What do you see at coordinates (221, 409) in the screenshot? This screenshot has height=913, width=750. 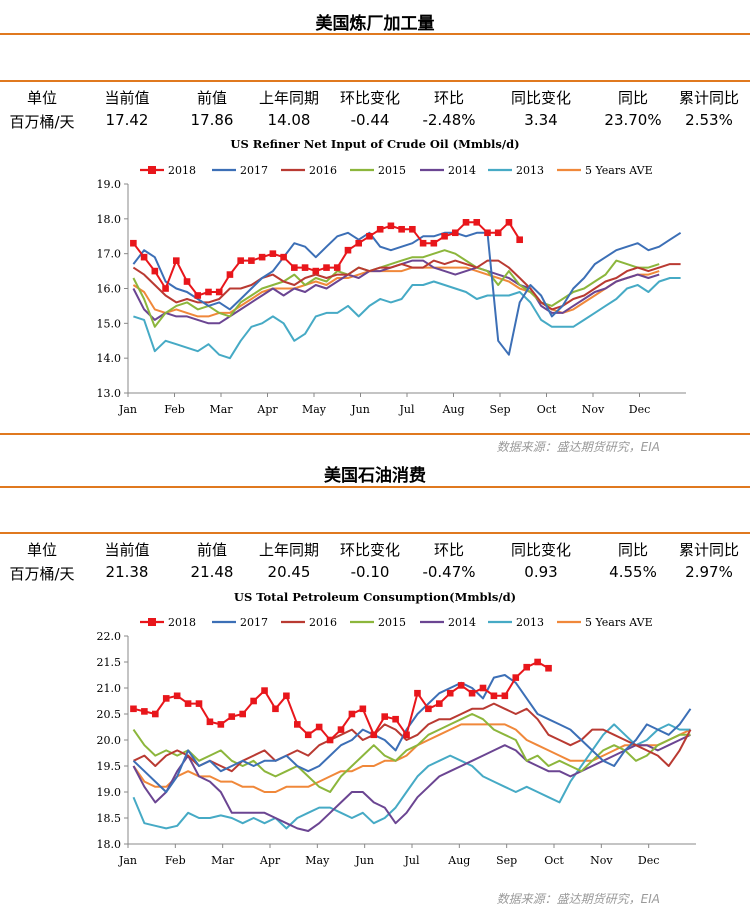 I see `x-tick-label: Mar` at bounding box center [221, 409].